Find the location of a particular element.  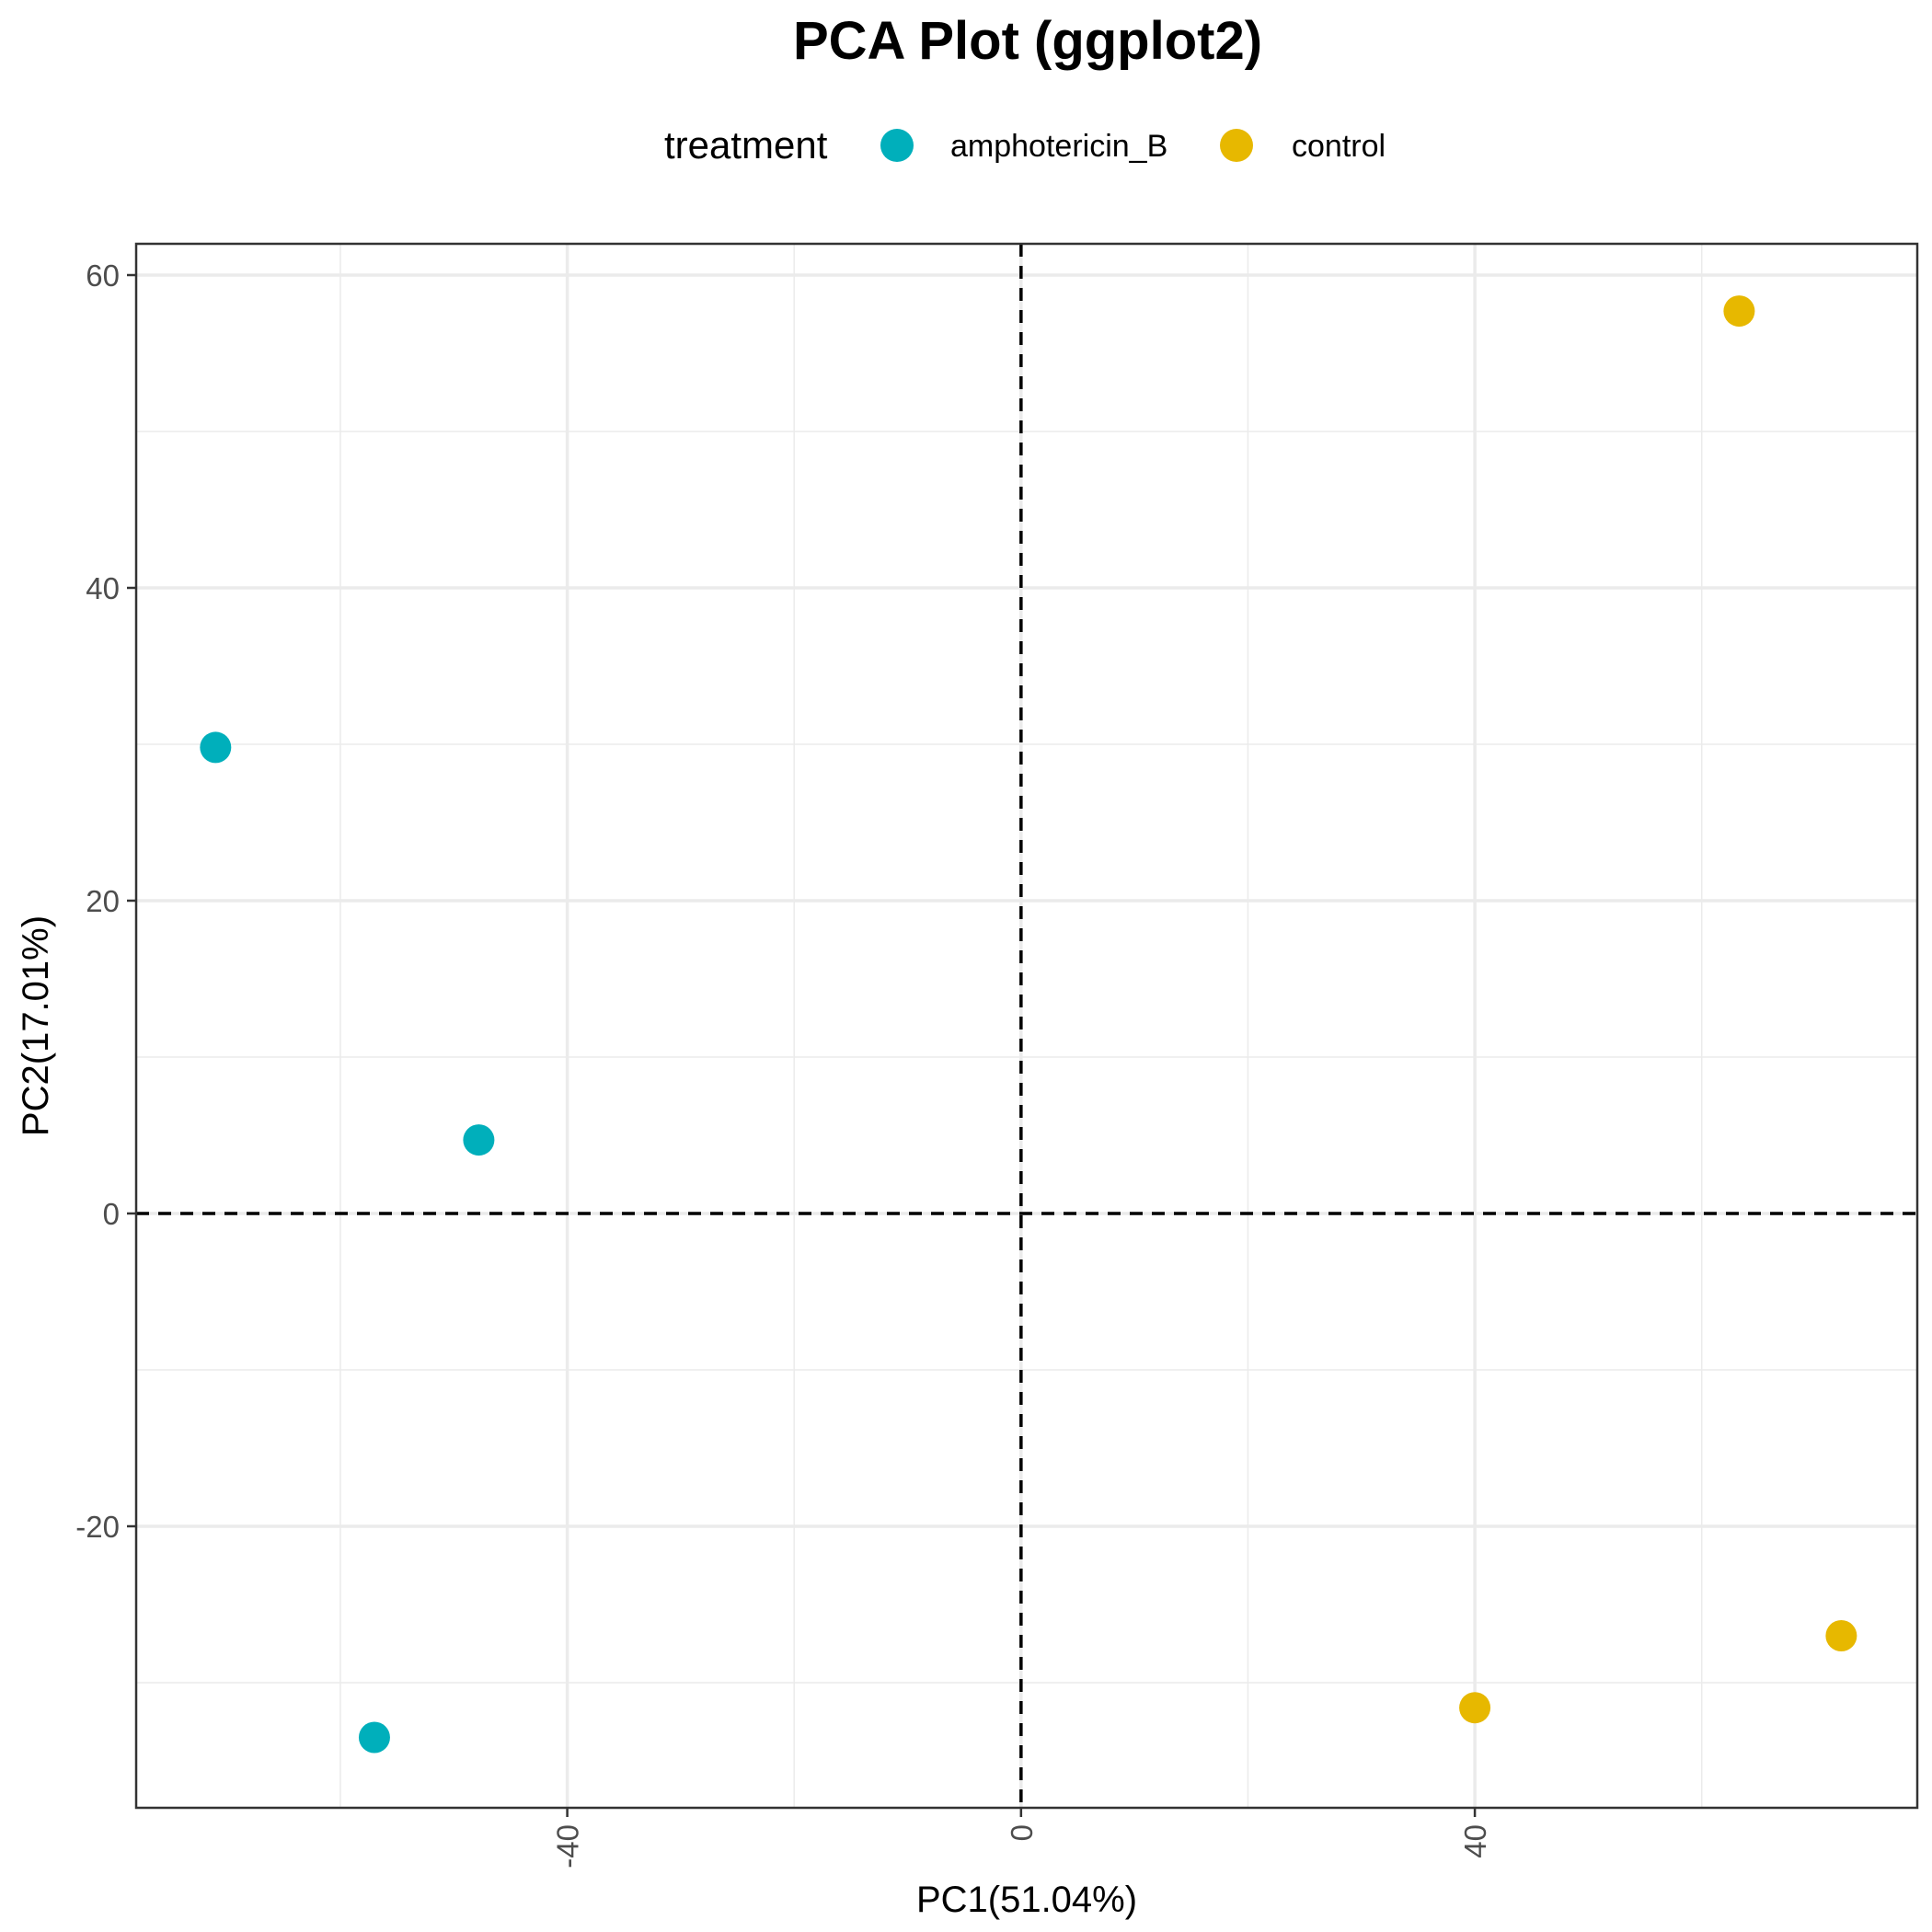

y-tick-label: 20 is located at coordinates (103, 901).